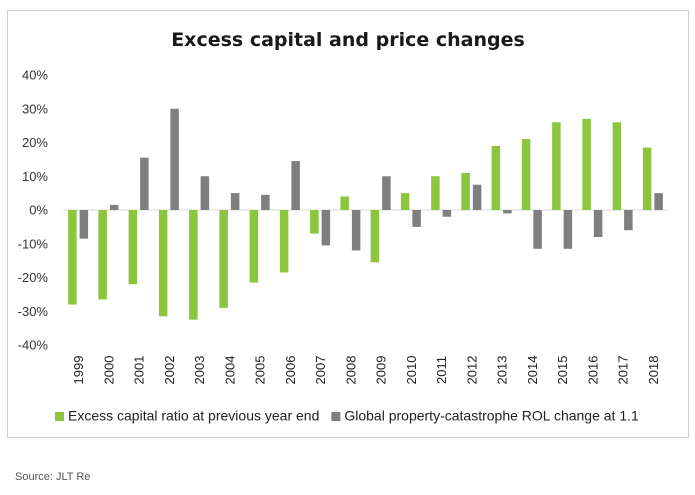 The image size is (695, 495). Describe the element at coordinates (556, 166) in the screenshot. I see `bar-excess-capital-2015` at that location.